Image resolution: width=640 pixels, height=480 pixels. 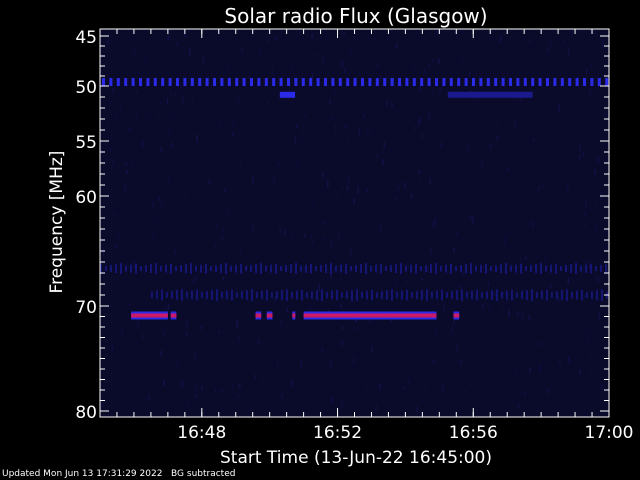 What do you see at coordinates (57, 222) in the screenshot?
I see `y-axis-label: Frequency [MHz]` at bounding box center [57, 222].